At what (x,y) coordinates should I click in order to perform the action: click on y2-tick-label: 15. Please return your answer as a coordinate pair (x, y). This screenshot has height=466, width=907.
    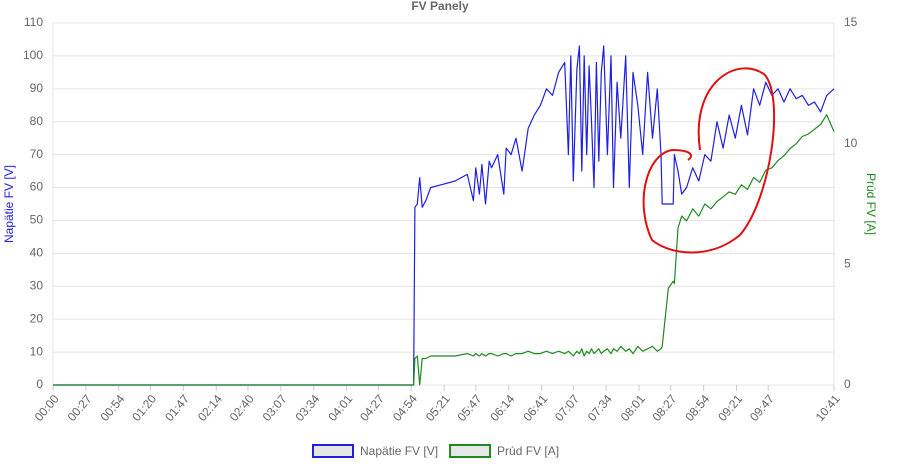
    Looking at the image, I should click on (851, 22).